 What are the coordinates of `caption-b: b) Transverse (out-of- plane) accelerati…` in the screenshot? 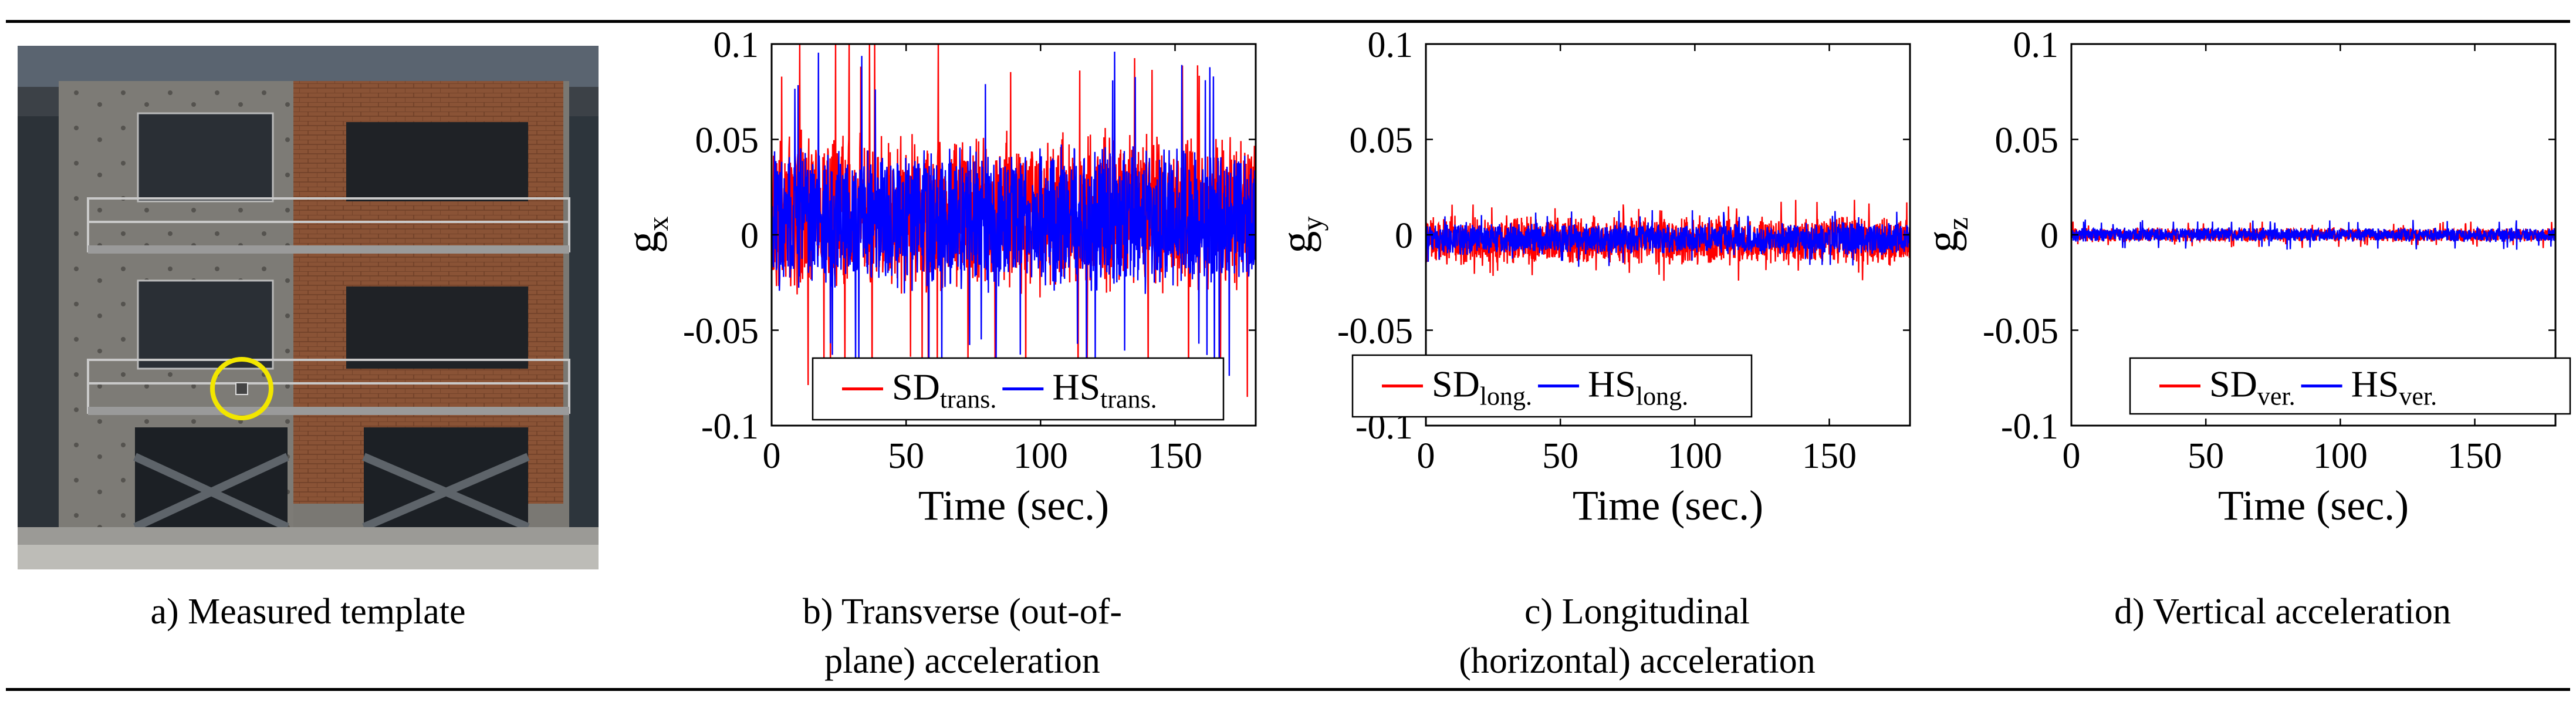 It's located at (962, 636).